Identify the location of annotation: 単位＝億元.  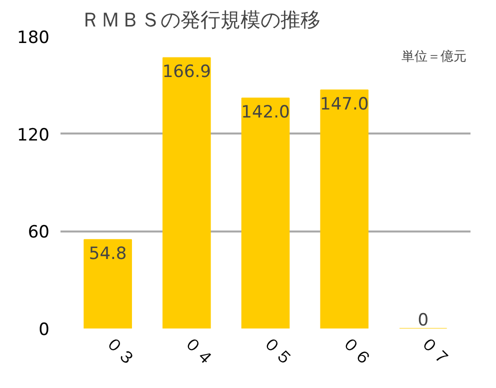
(434, 56).